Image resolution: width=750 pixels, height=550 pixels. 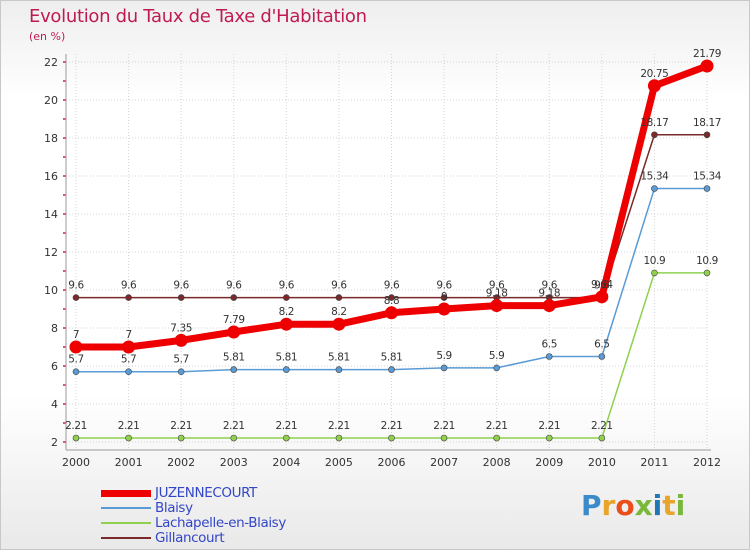 What do you see at coordinates (602, 285) in the screenshot?
I see `data-label: 9.64` at bounding box center [602, 285].